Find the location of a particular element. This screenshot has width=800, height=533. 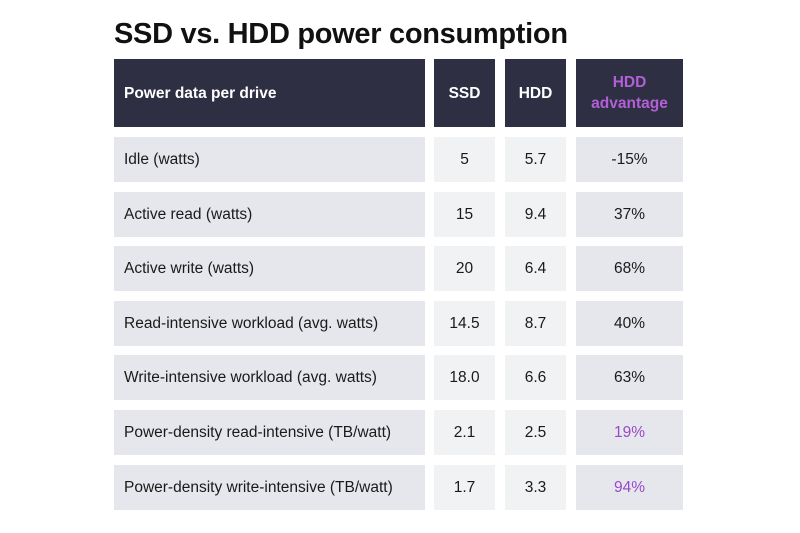

ssd-value: 14.5 is located at coordinates (464, 323).